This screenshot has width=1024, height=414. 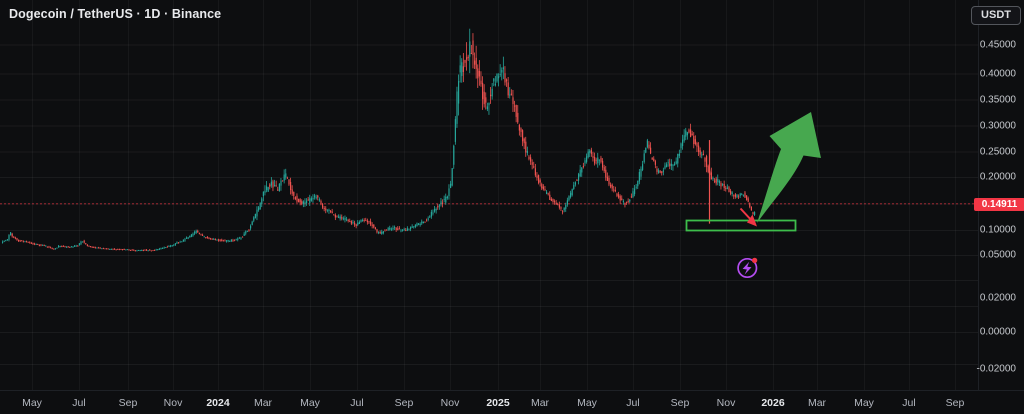 What do you see at coordinates (115, 14) in the screenshot?
I see `symbol-title: Dogecoin / TetherUS · 1D · Binance` at bounding box center [115, 14].